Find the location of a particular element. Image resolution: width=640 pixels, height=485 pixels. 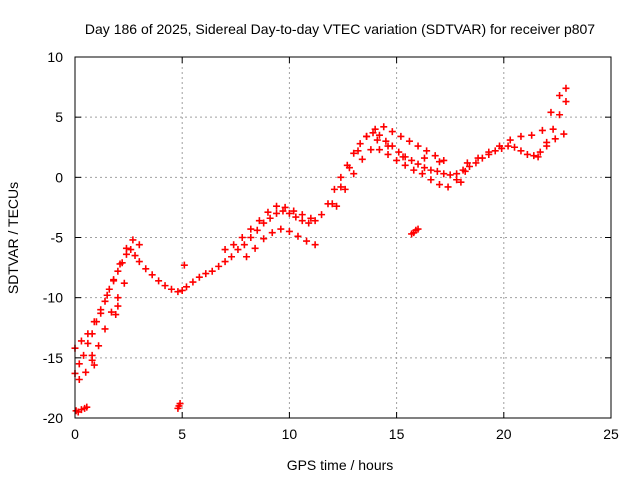

y-tick-label: 5 is located at coordinates (59, 117).